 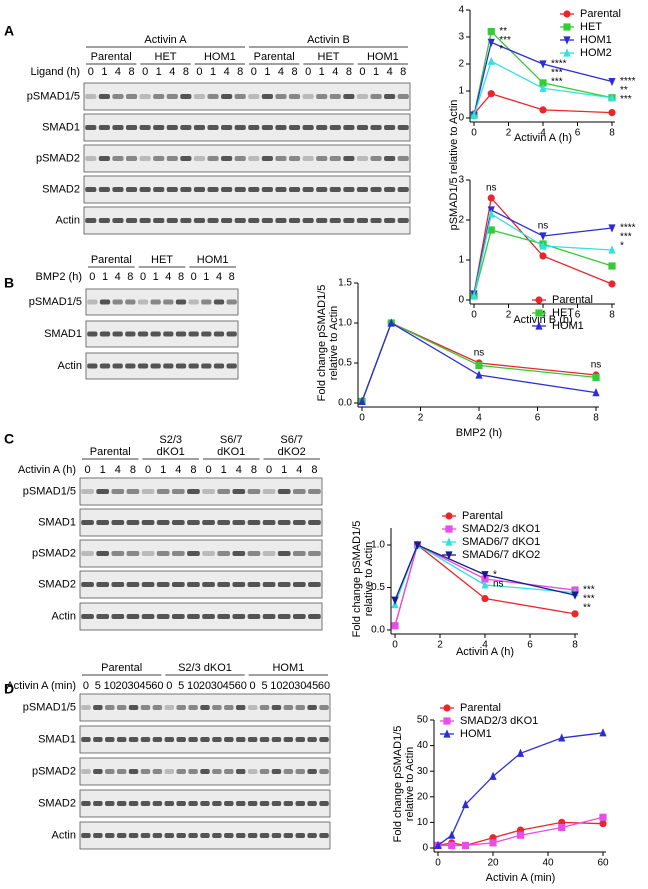 I want to click on significance-label: **, so click(x=587, y=608).